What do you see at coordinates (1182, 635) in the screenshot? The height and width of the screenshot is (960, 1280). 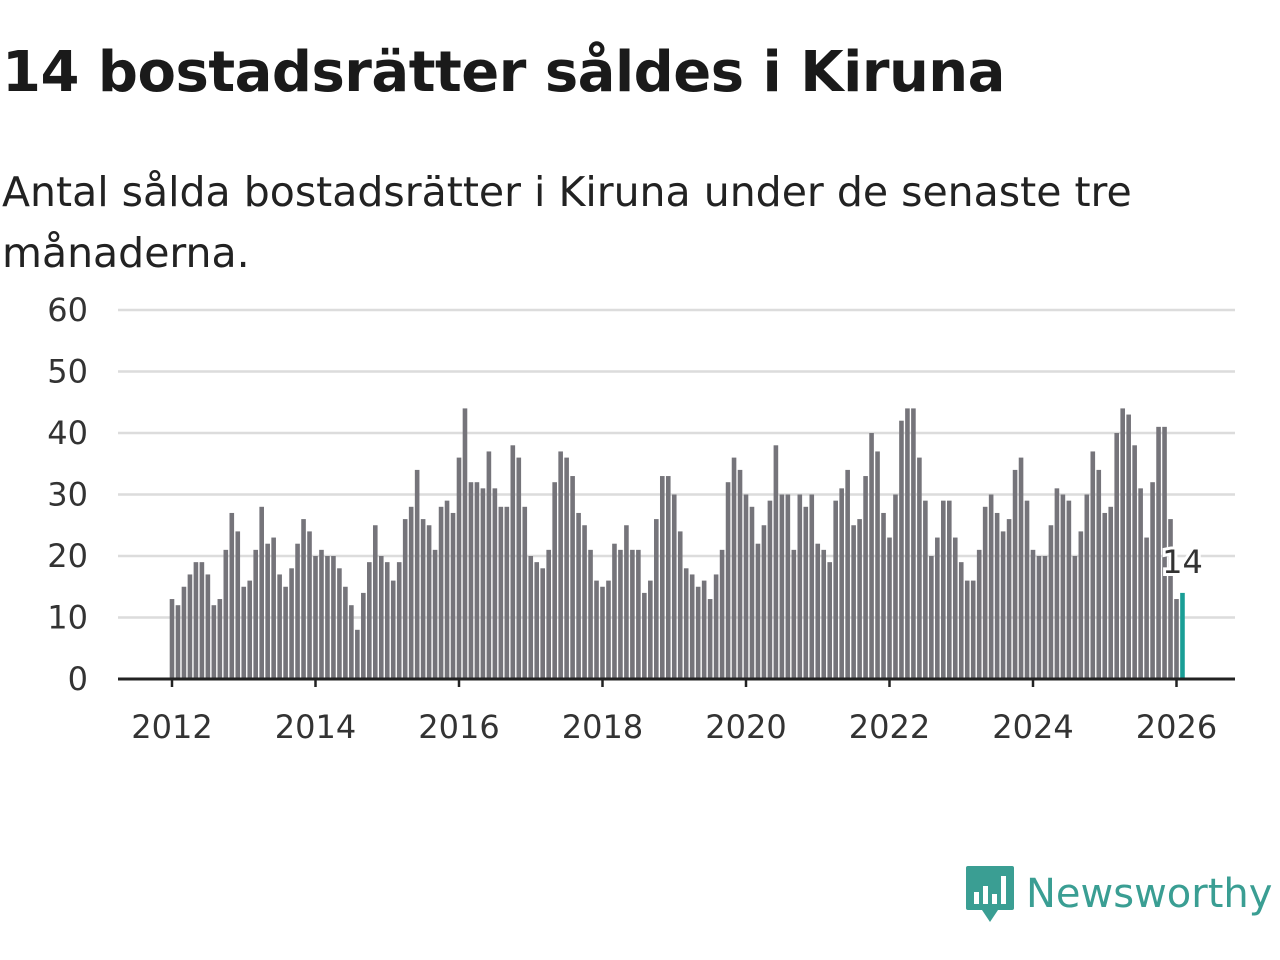 I see `highlighted-bar` at bounding box center [1182, 635].